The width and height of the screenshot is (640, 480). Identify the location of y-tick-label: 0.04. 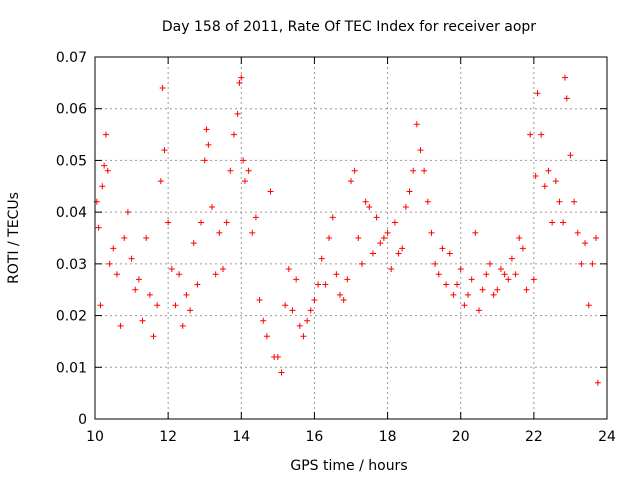
(71, 213).